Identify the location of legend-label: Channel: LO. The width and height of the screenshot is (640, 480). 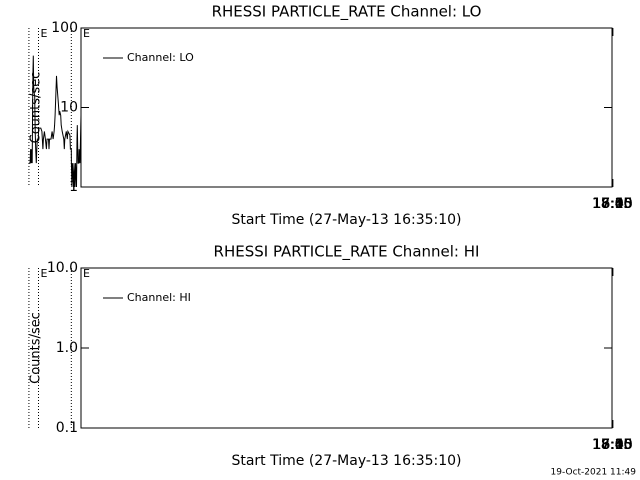
(160, 57).